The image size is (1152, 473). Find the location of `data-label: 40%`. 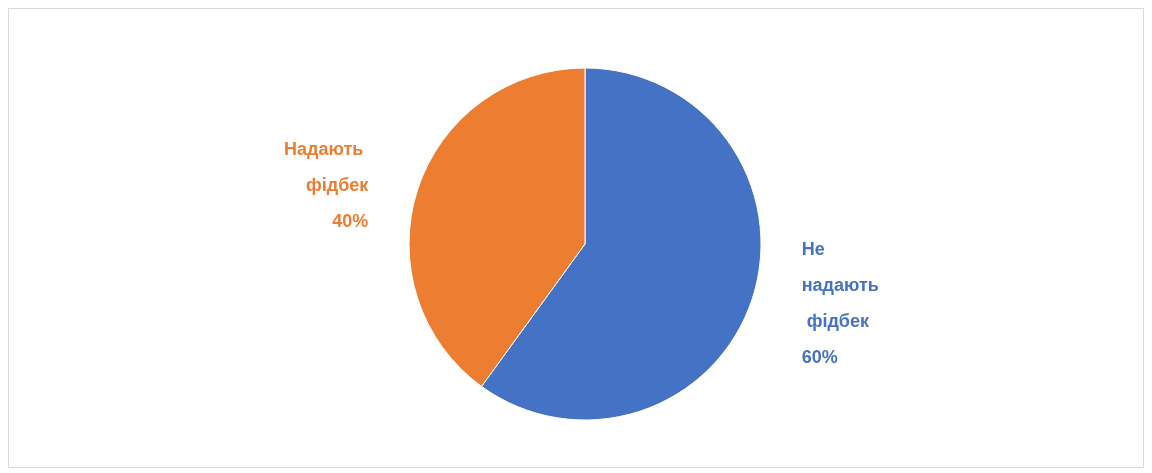

data-label: 40% is located at coordinates (350, 220).